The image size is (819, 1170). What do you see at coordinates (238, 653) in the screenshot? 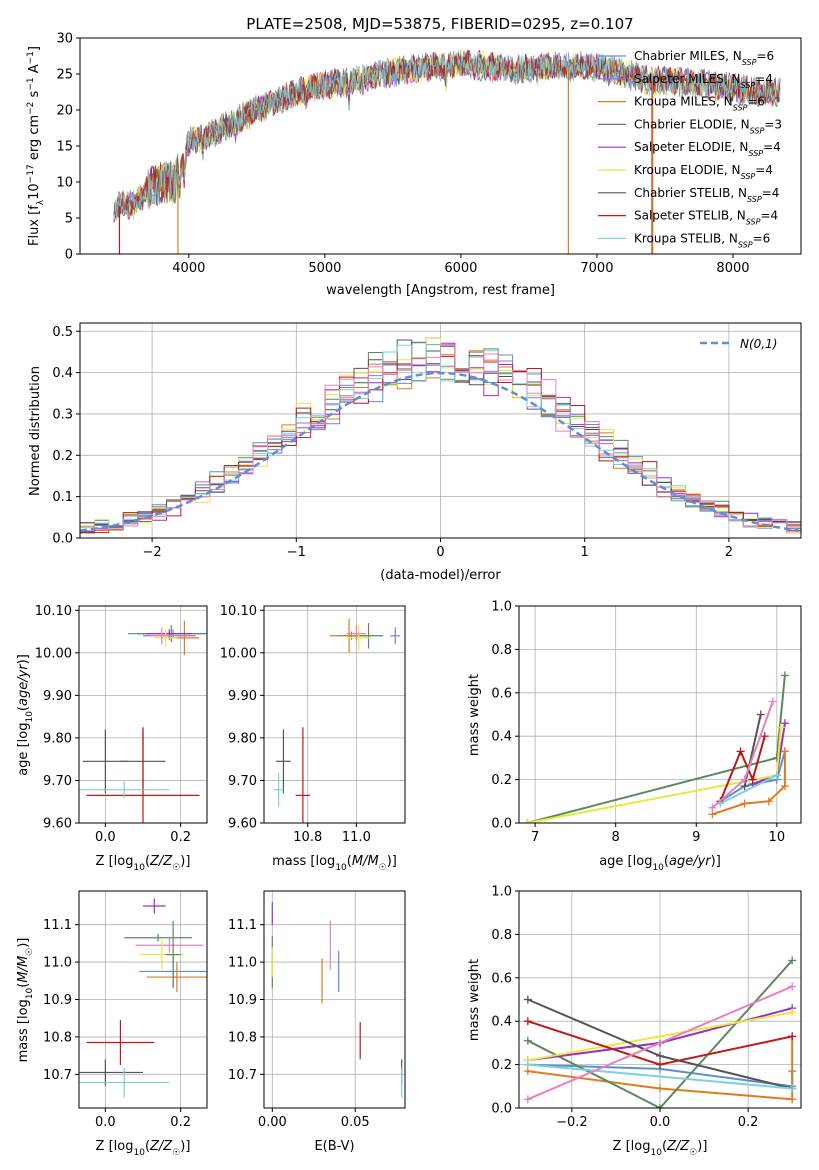
I see `y-tick-label: 10.00` at bounding box center [238, 653].